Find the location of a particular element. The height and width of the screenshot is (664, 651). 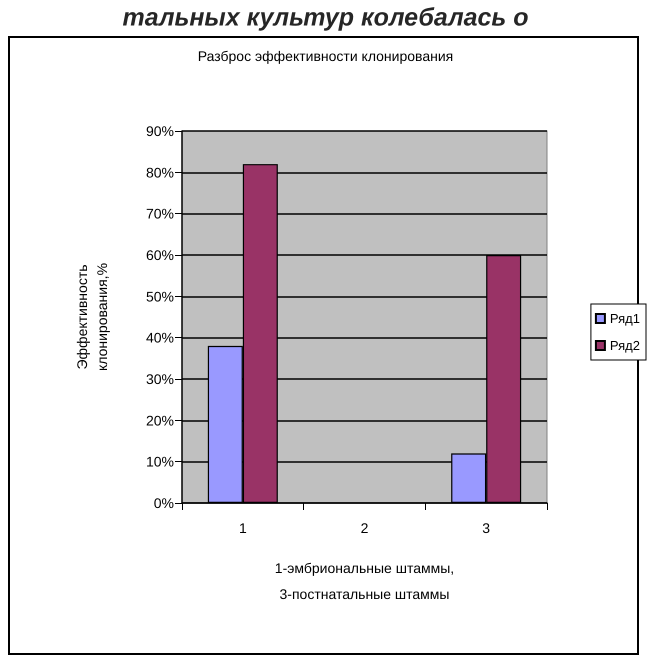

y-tick-label: 20% is located at coordinates (160, 420).